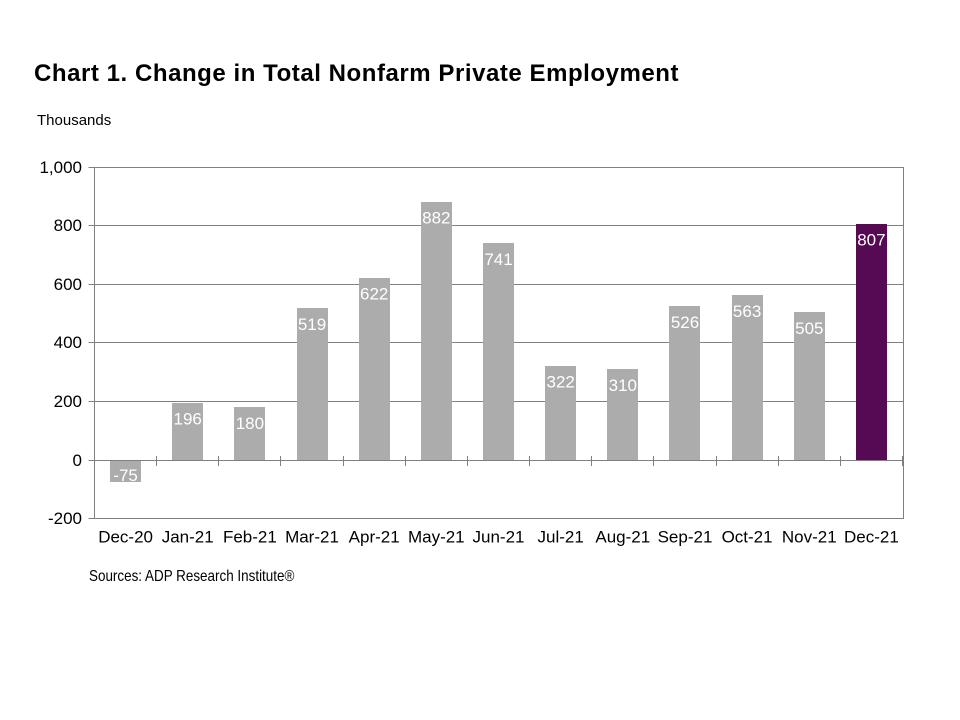 This screenshot has height=720, width=960. What do you see at coordinates (374, 537) in the screenshot?
I see `svg-text: Apr-21` at bounding box center [374, 537].